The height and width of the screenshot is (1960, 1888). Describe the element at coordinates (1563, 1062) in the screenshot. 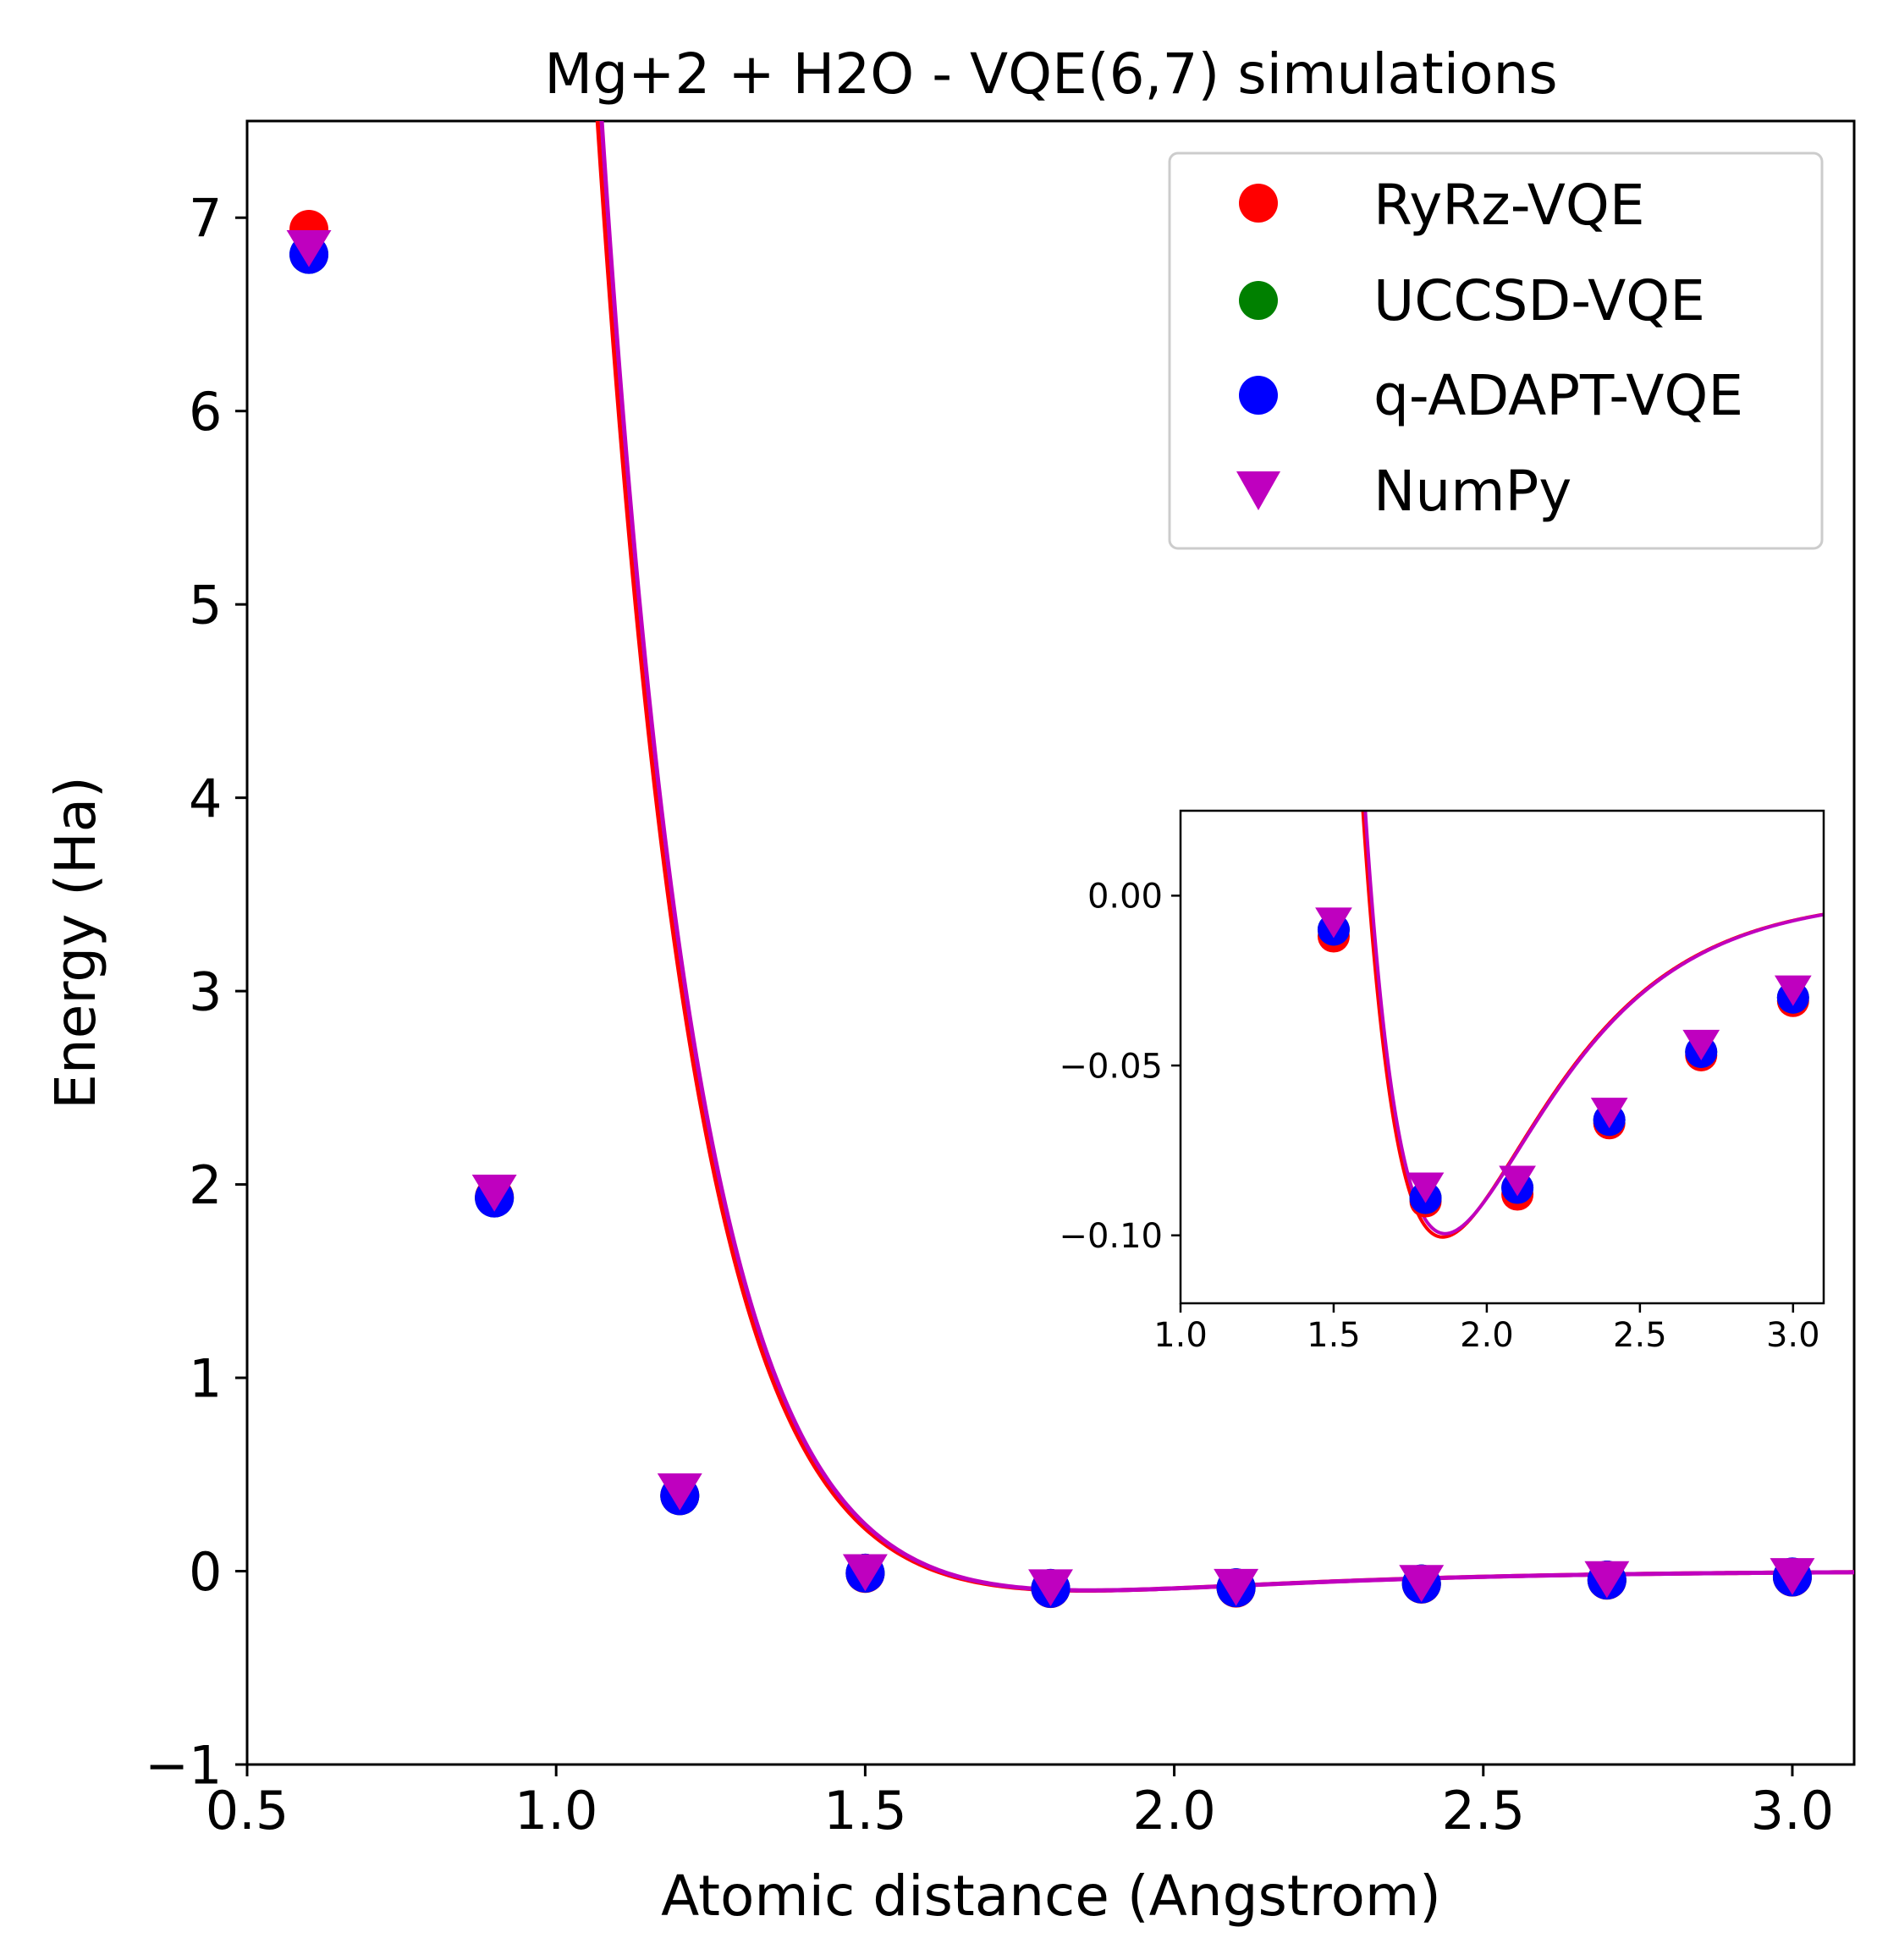

I see `inset-markers` at that location.